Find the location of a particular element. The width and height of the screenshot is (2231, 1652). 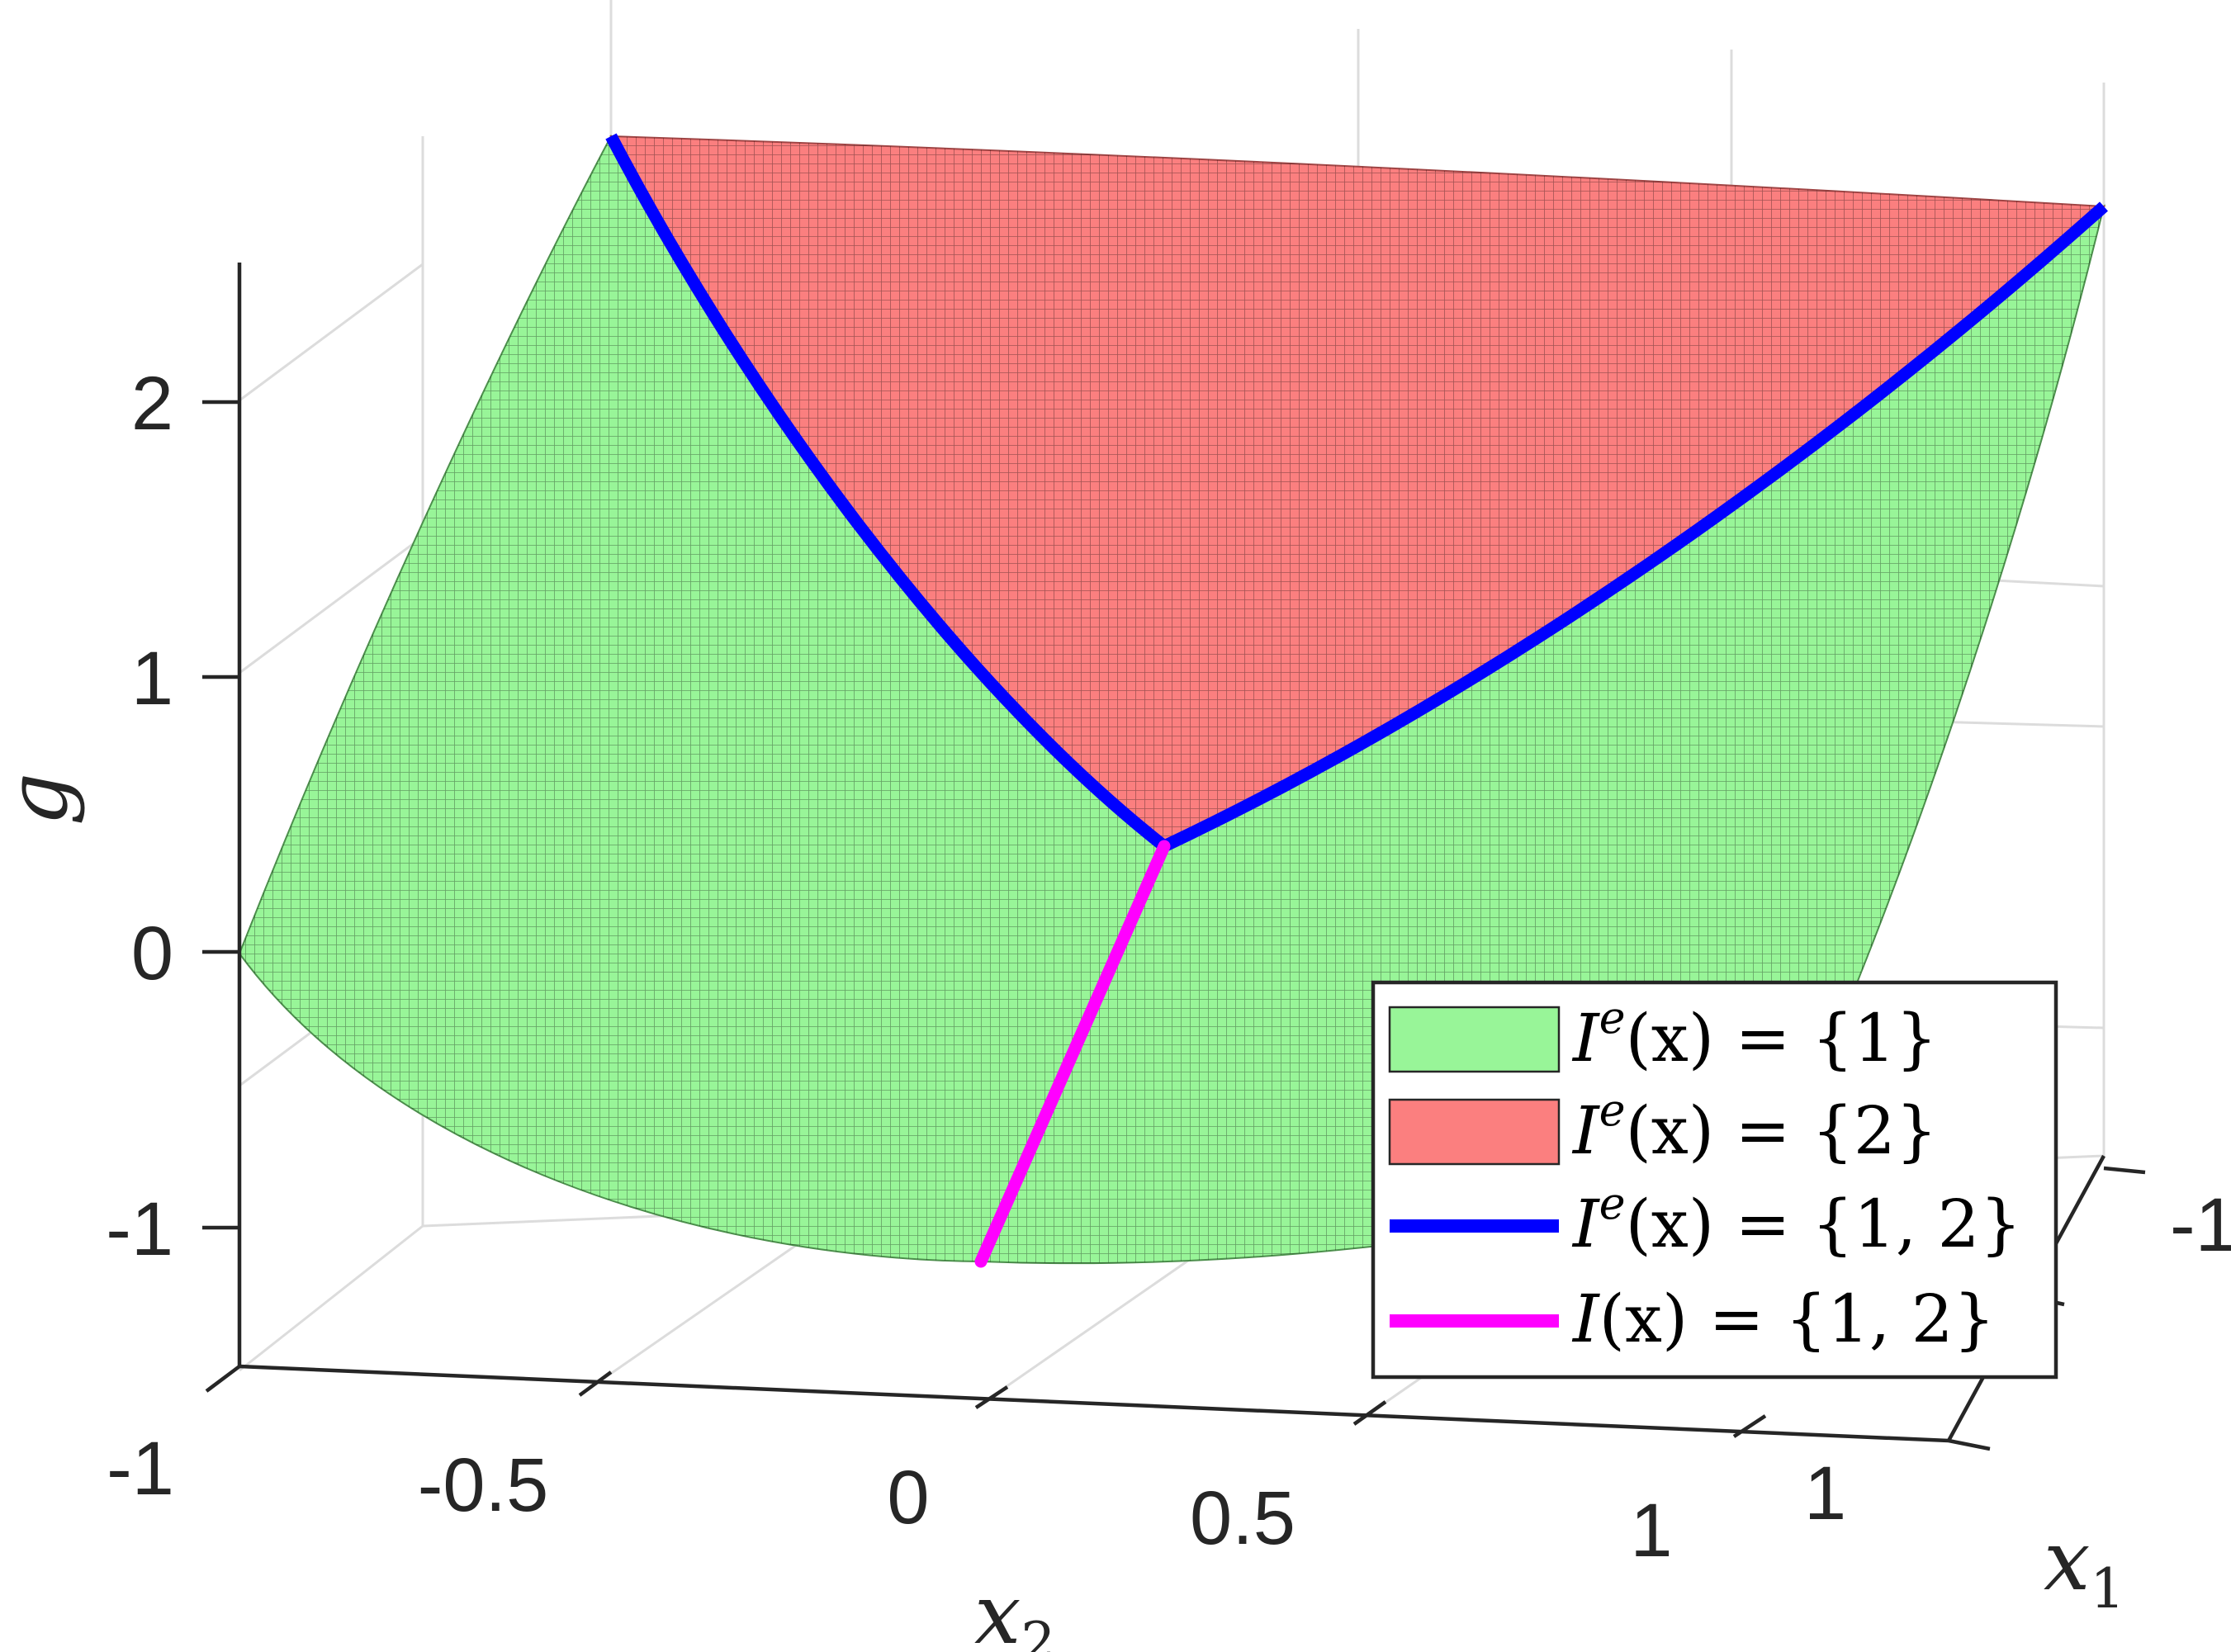

legend-label-index-both: I(x) = {1, 2} is located at coordinates (1783, 1318).